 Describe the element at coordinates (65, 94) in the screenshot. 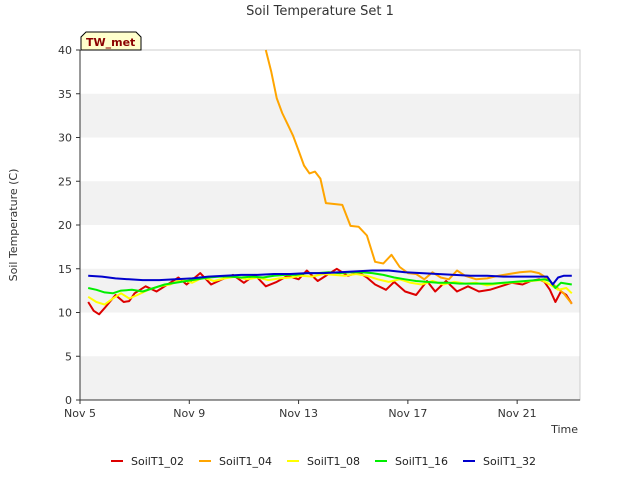

I see `y-tick-label: 35` at that location.